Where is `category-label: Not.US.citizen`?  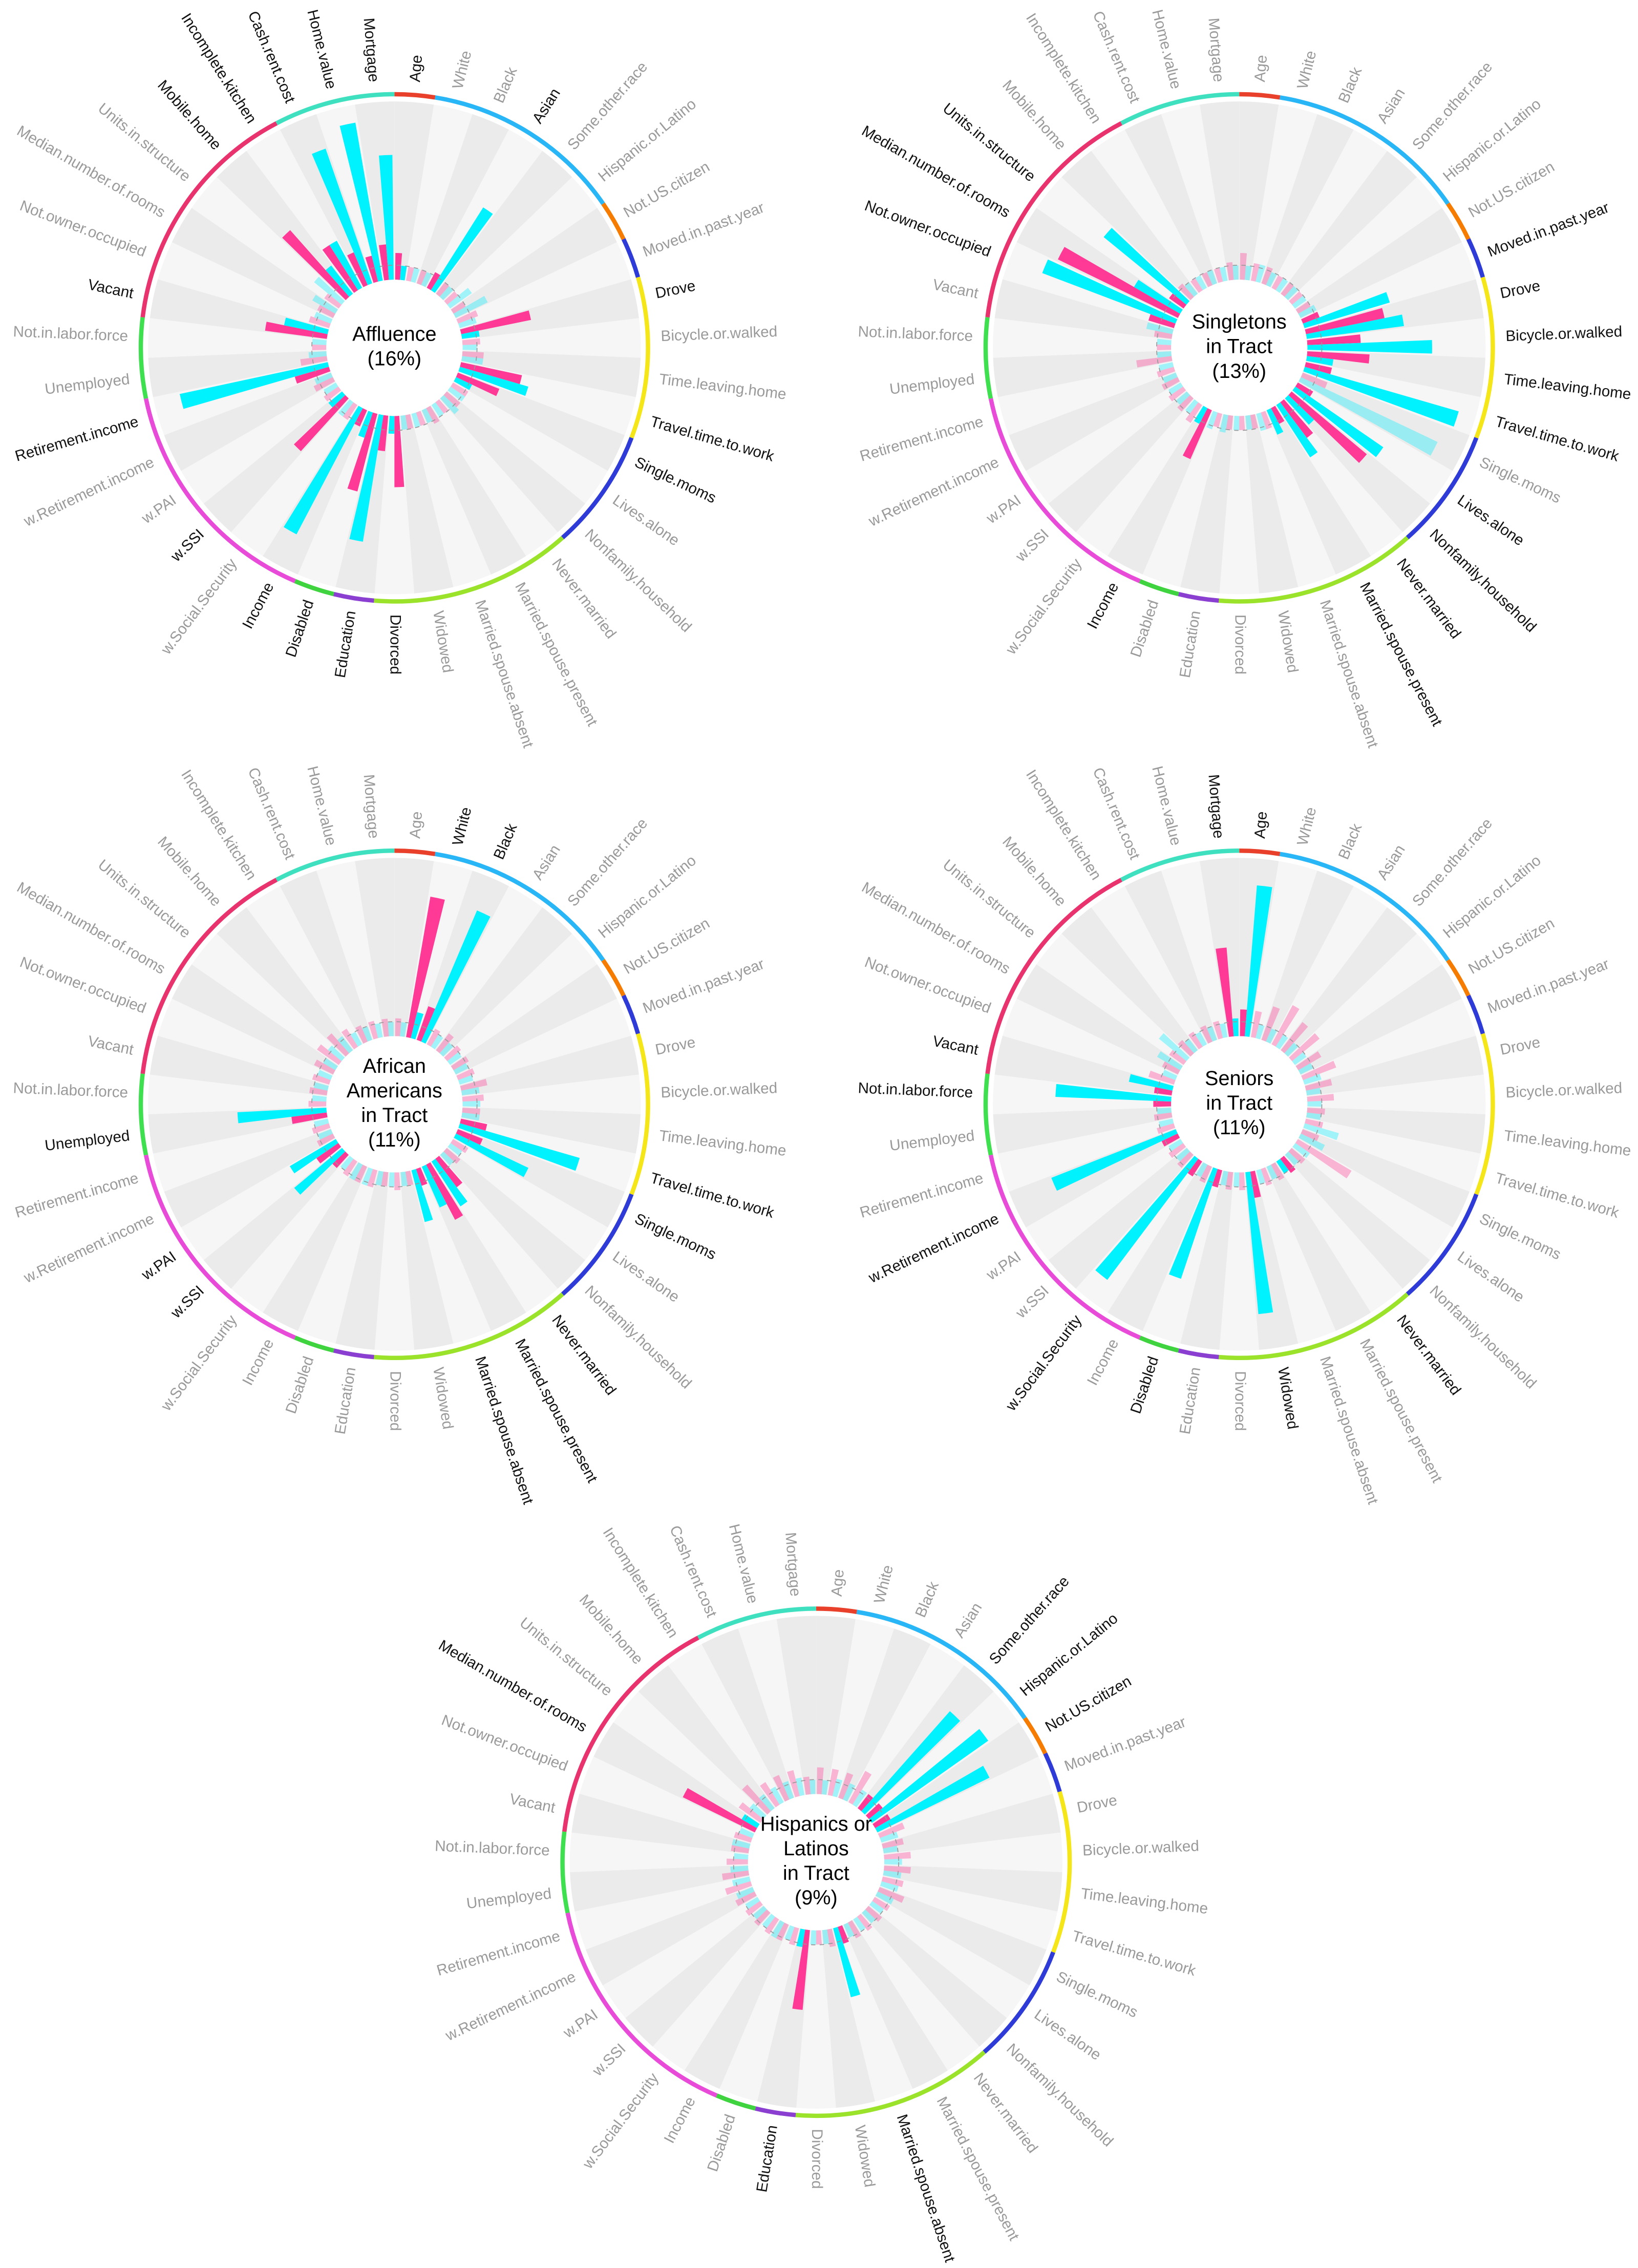 category-label: Not.US.citizen is located at coordinates (1511, 946).